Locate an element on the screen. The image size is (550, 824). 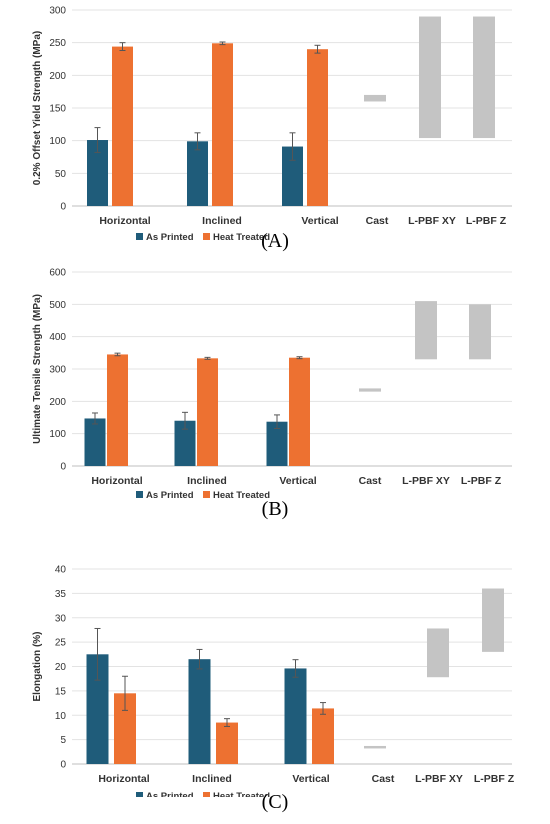
y-tick-label: 5 is located at coordinates (63, 740).